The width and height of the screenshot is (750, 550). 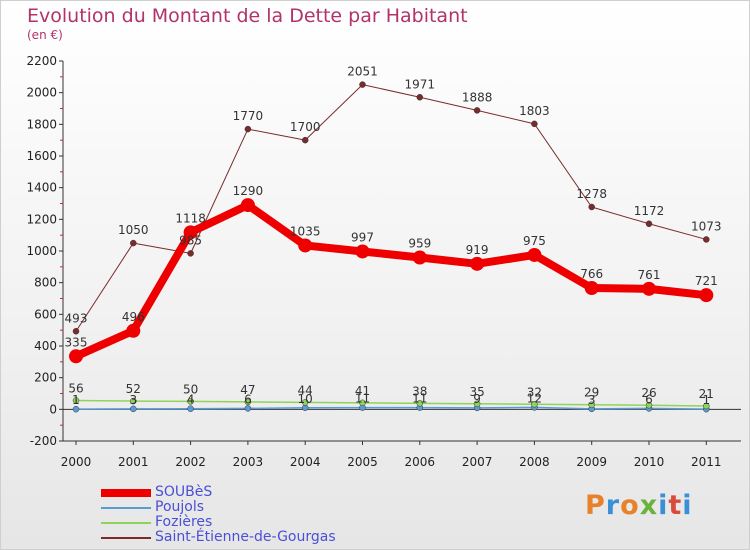 What do you see at coordinates (45, 346) in the screenshot?
I see `y-tick-label: 400` at bounding box center [45, 346].